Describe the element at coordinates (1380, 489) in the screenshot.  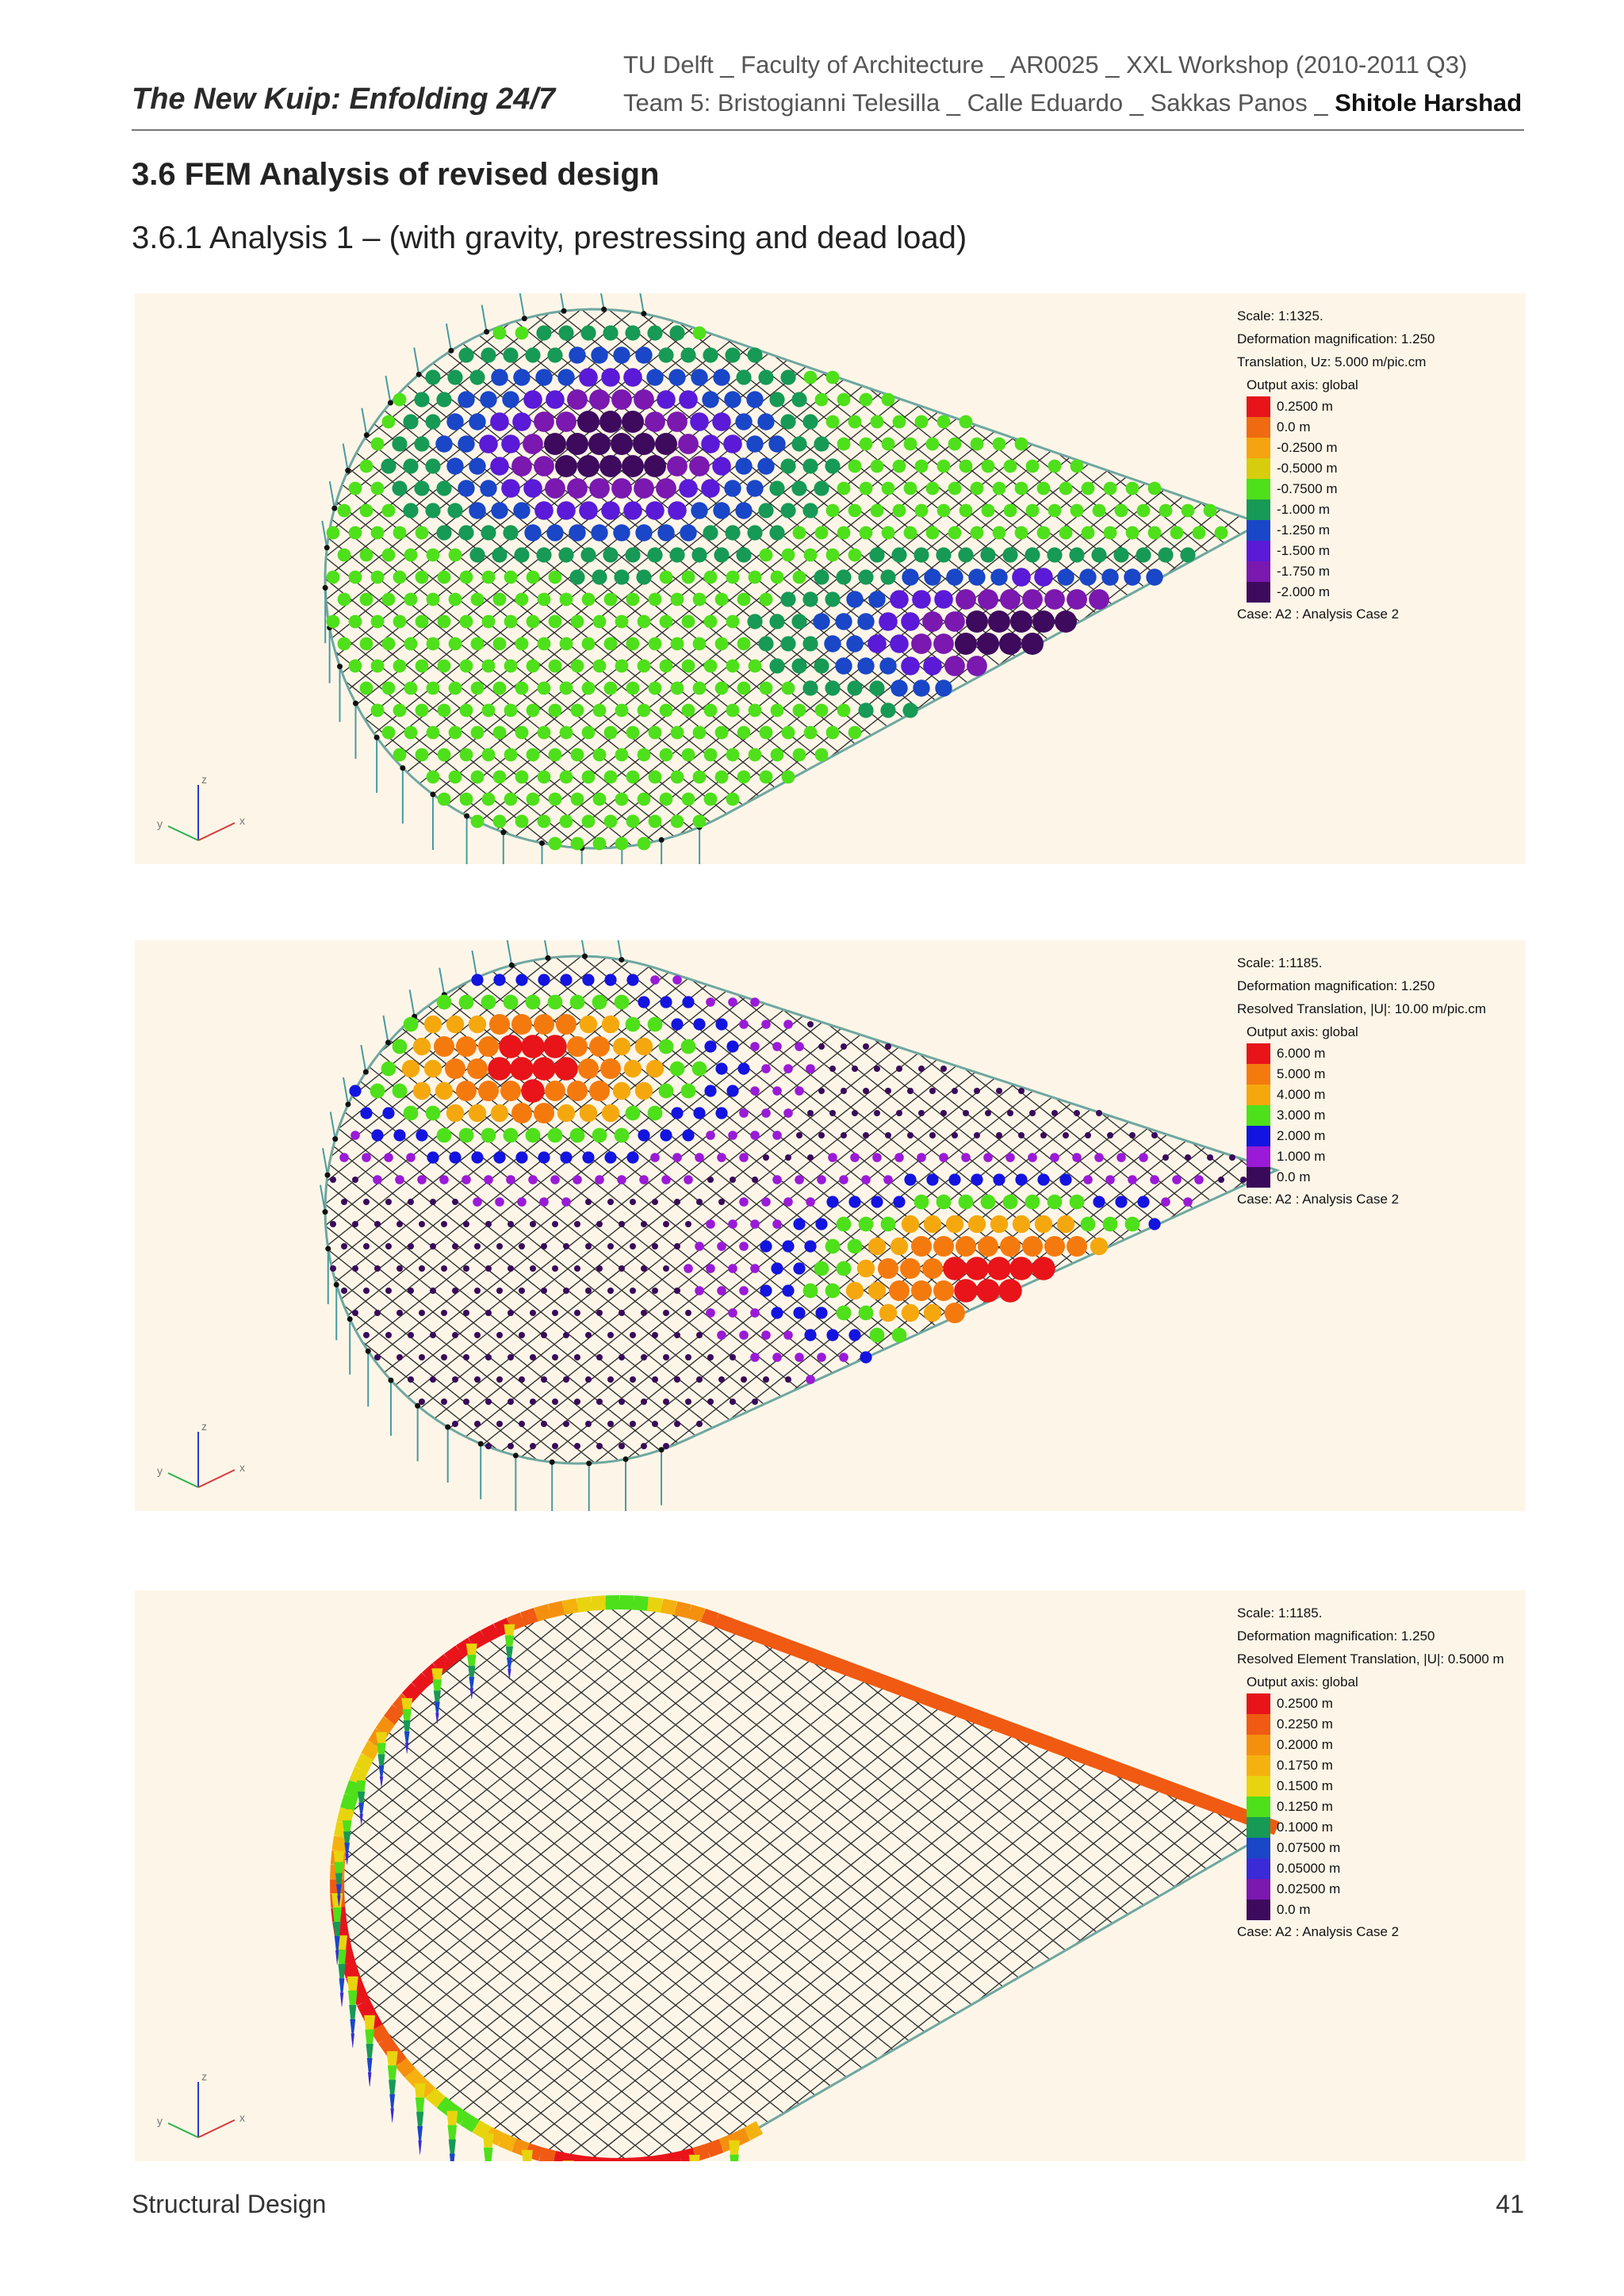
I see `legend-row: -0.7500 m` at that location.